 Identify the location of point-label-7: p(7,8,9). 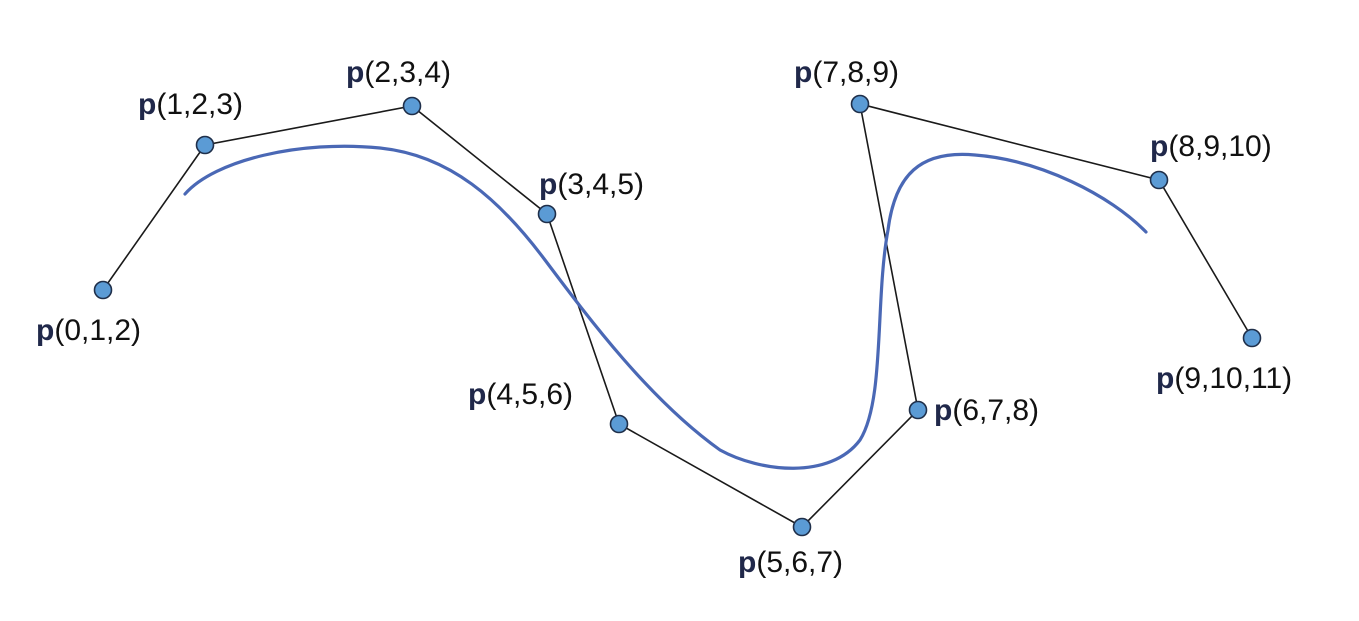
(846, 73).